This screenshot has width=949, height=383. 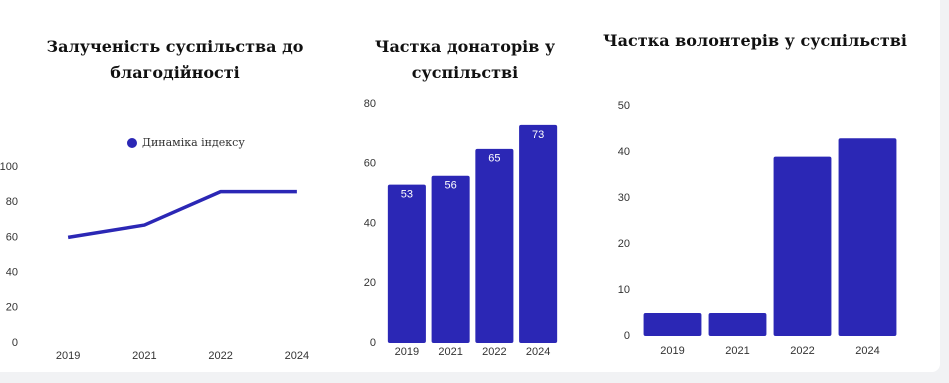 I want to click on value-label: 65, so click(x=494, y=159).